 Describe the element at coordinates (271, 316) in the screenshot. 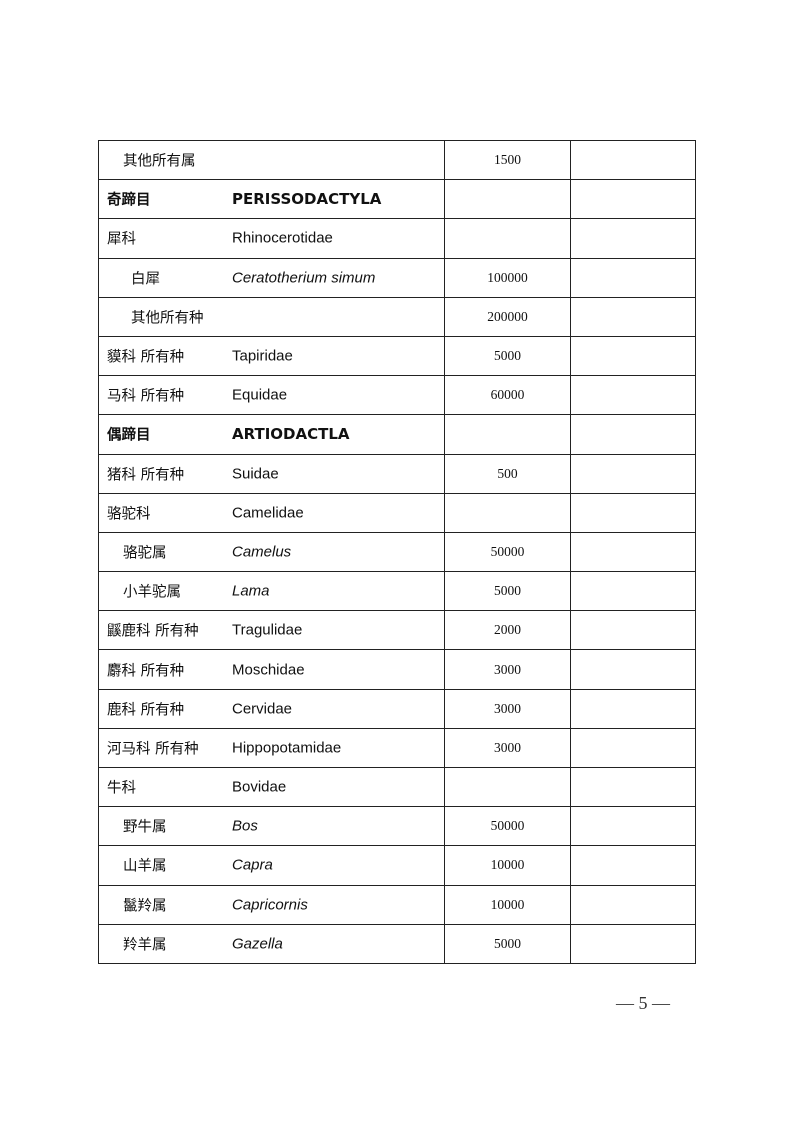

I see `taxon-cell: 其他所有种` at that location.